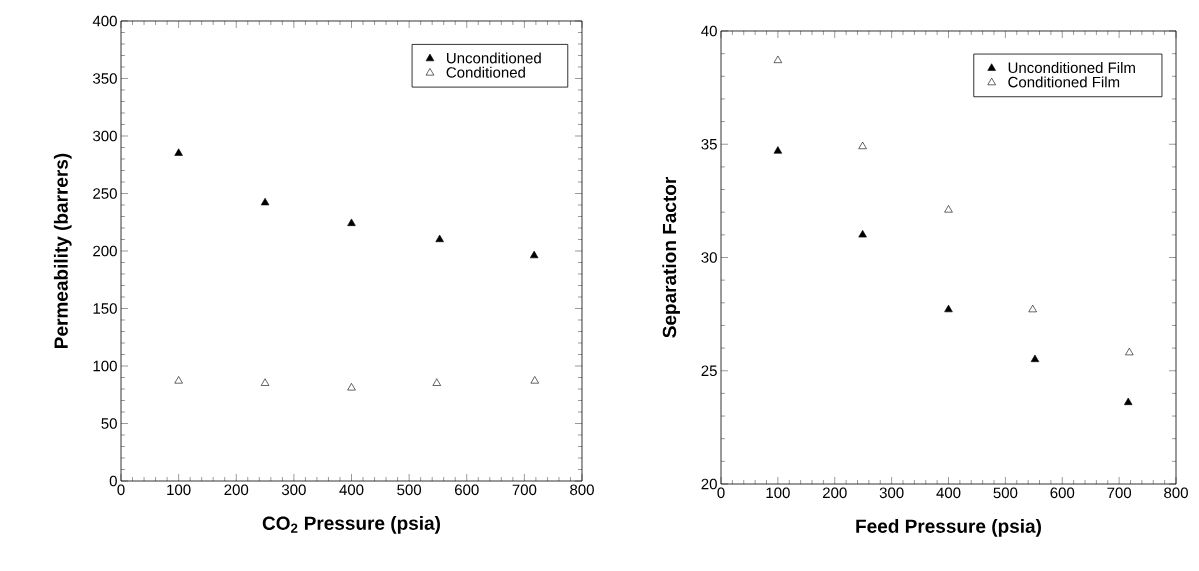 The height and width of the screenshot is (571, 1199). Describe the element at coordinates (105, 136) in the screenshot. I see `y-tick-label: 300` at that location.